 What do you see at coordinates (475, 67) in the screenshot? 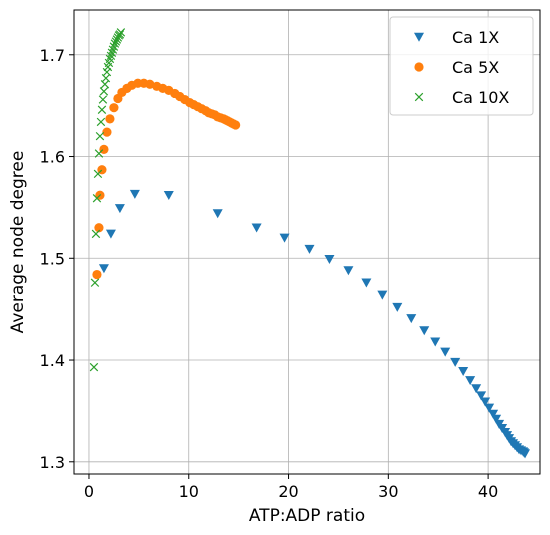
I see `legend-label-ca-5x: Ca 5X` at bounding box center [475, 67].